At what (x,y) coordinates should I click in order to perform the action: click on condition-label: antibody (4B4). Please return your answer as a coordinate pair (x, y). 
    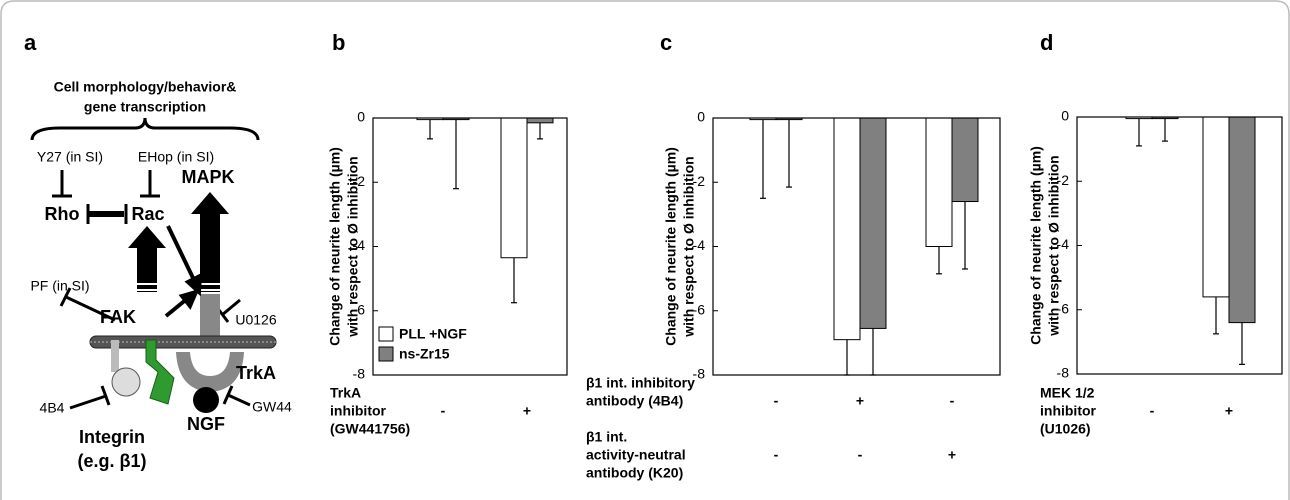
    Looking at the image, I should click on (634, 401).